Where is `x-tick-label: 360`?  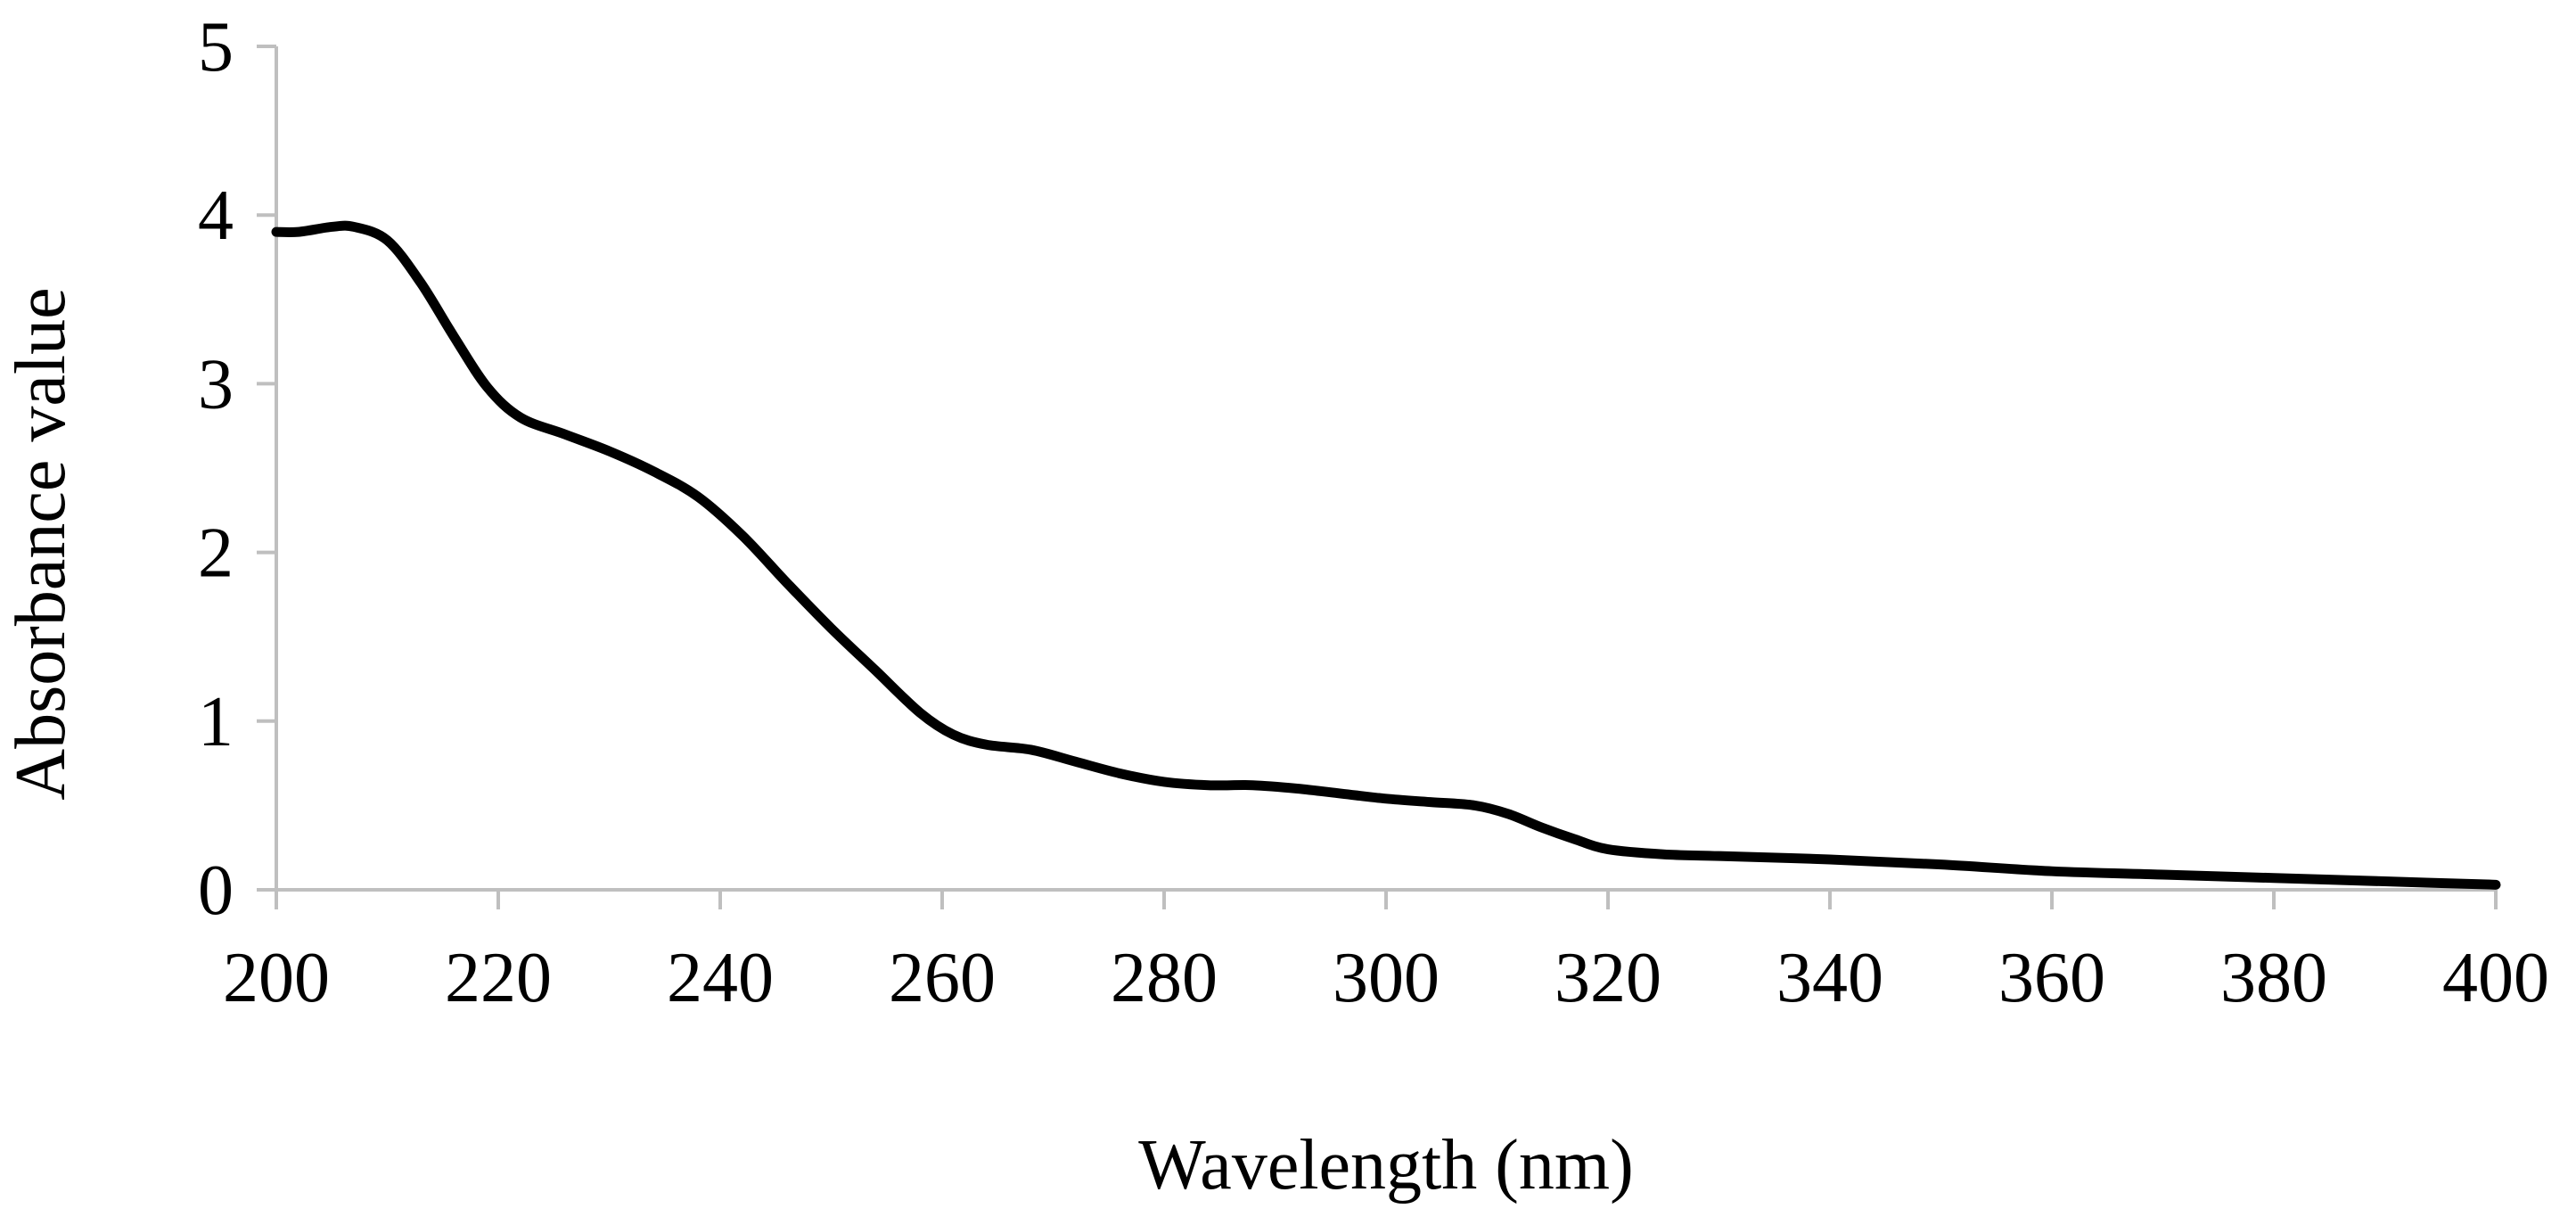
x-tick-label: 360 is located at coordinates (2051, 978).